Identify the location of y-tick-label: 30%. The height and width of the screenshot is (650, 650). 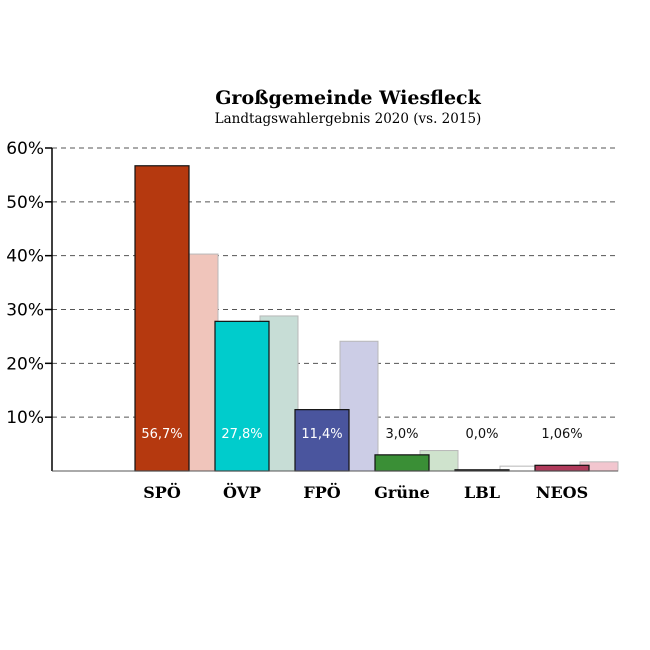
(25, 311).